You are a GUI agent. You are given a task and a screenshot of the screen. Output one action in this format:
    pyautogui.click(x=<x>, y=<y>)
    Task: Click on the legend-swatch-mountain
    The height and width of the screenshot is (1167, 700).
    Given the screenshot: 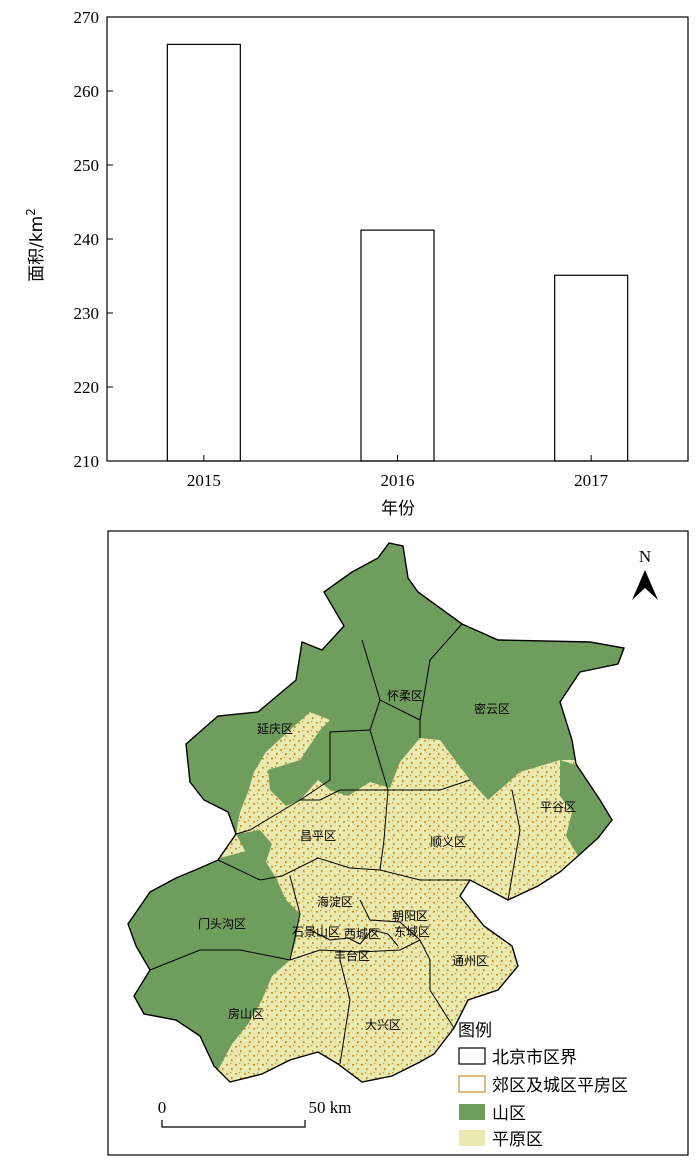 What is the action you would take?
    pyautogui.click(x=472, y=1112)
    